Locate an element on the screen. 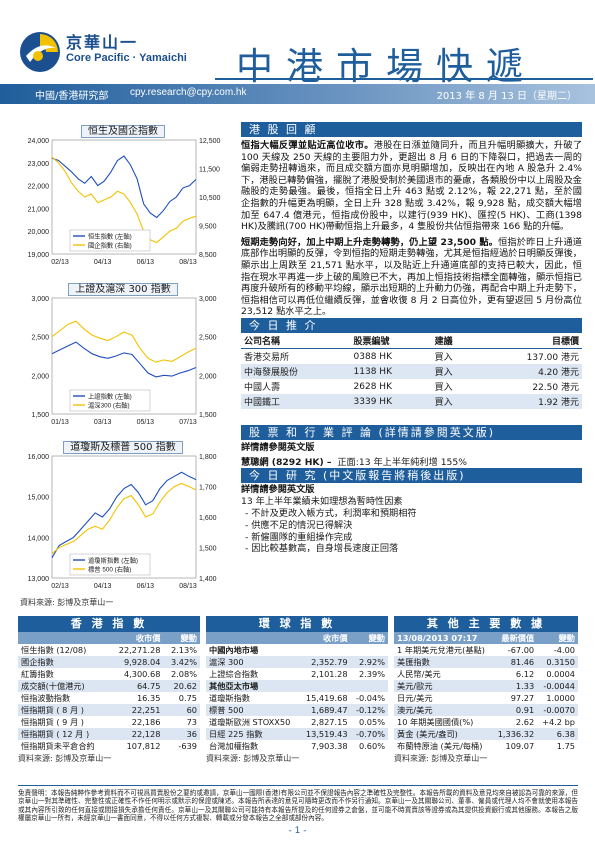 This screenshot has height=842, width=595. value-cell: 1,689.47 is located at coordinates (325, 710).